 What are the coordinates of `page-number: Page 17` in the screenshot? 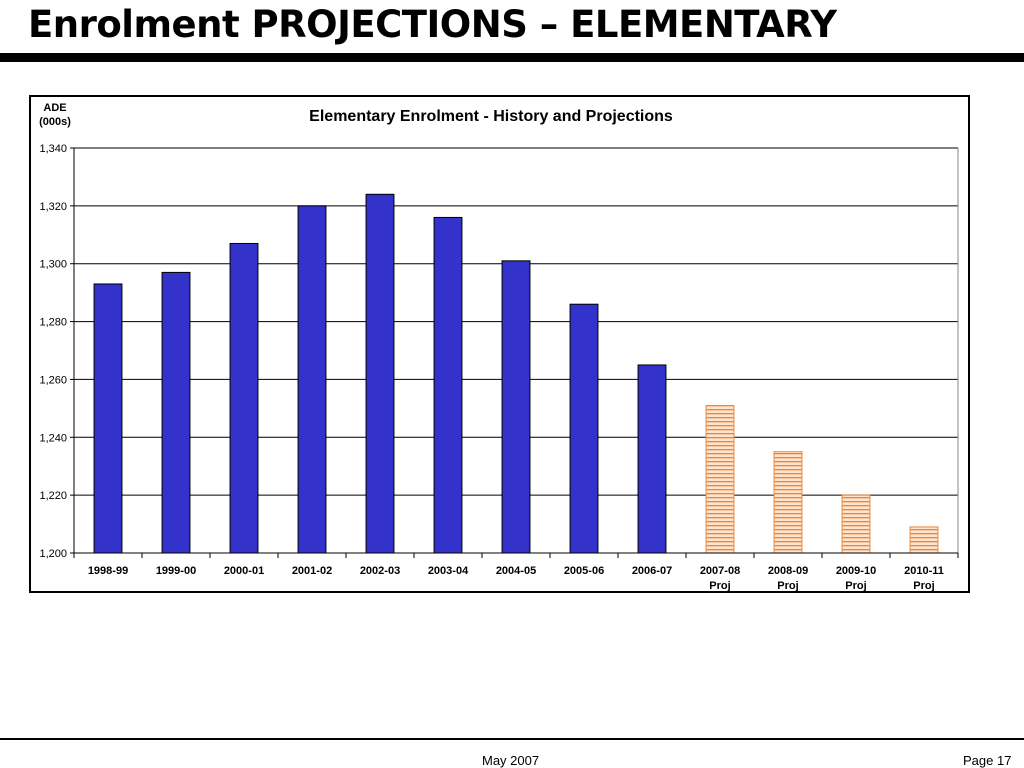 It's located at (987, 760).